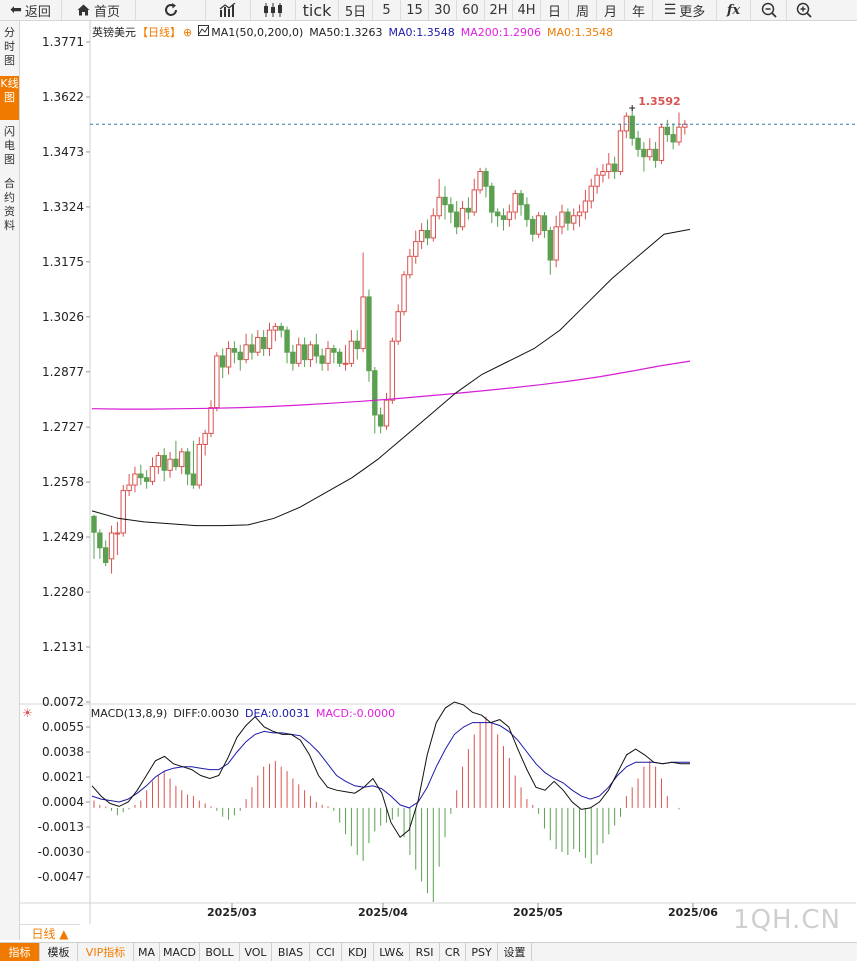  I want to click on tab-boll: BOLL, so click(220, 952).